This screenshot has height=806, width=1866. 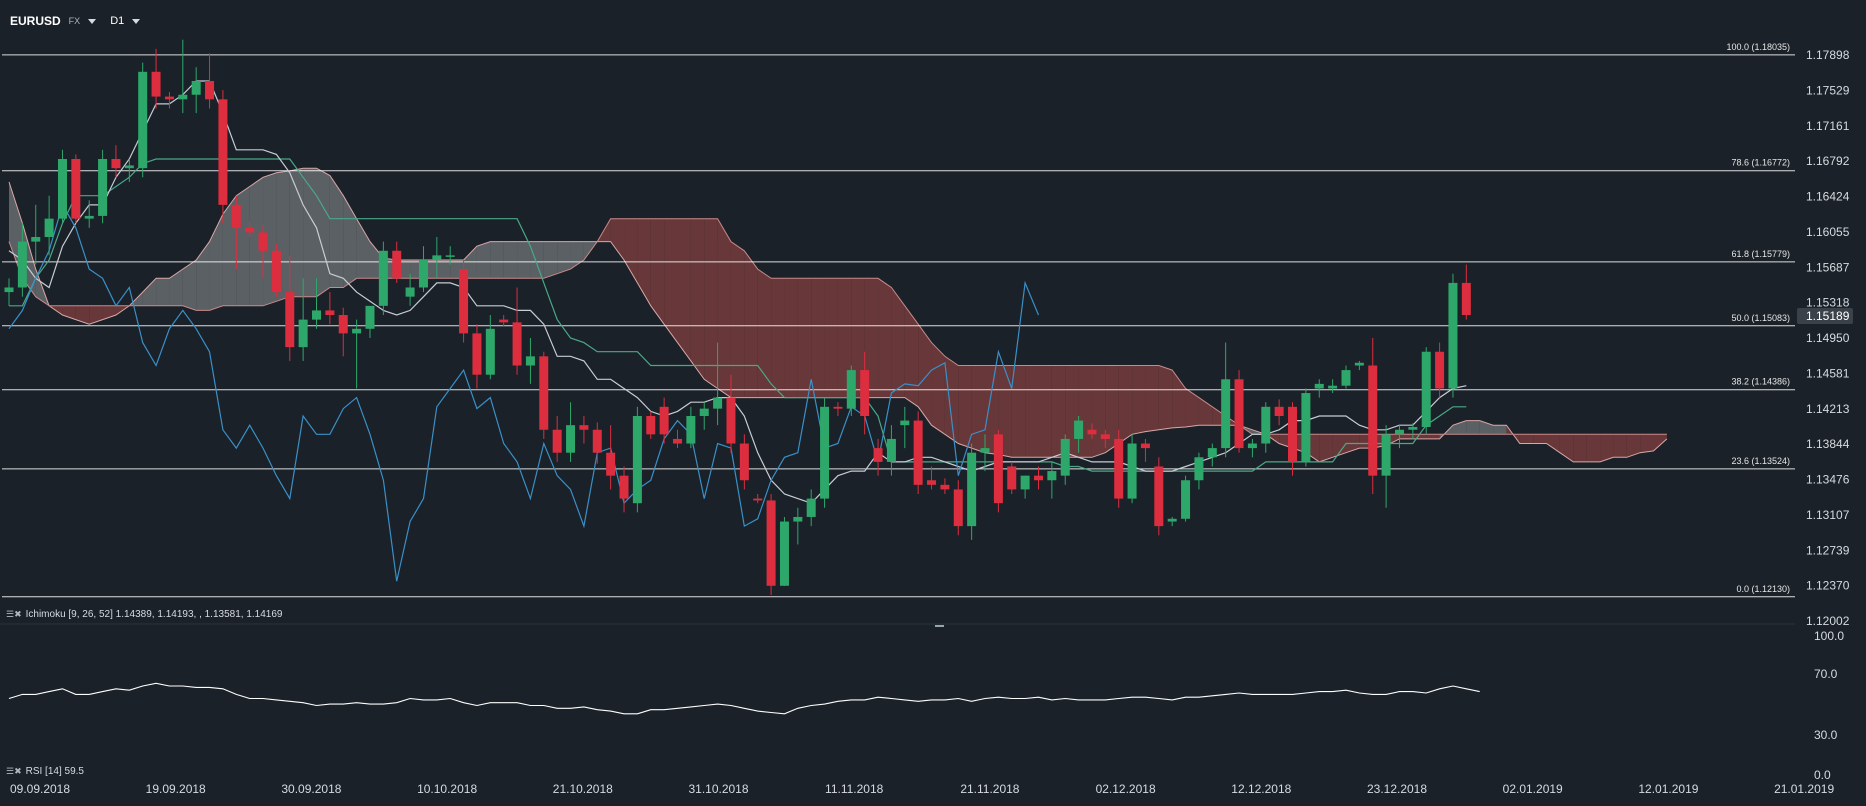 I want to click on symbol-dropdown-icon, so click(x=92, y=21).